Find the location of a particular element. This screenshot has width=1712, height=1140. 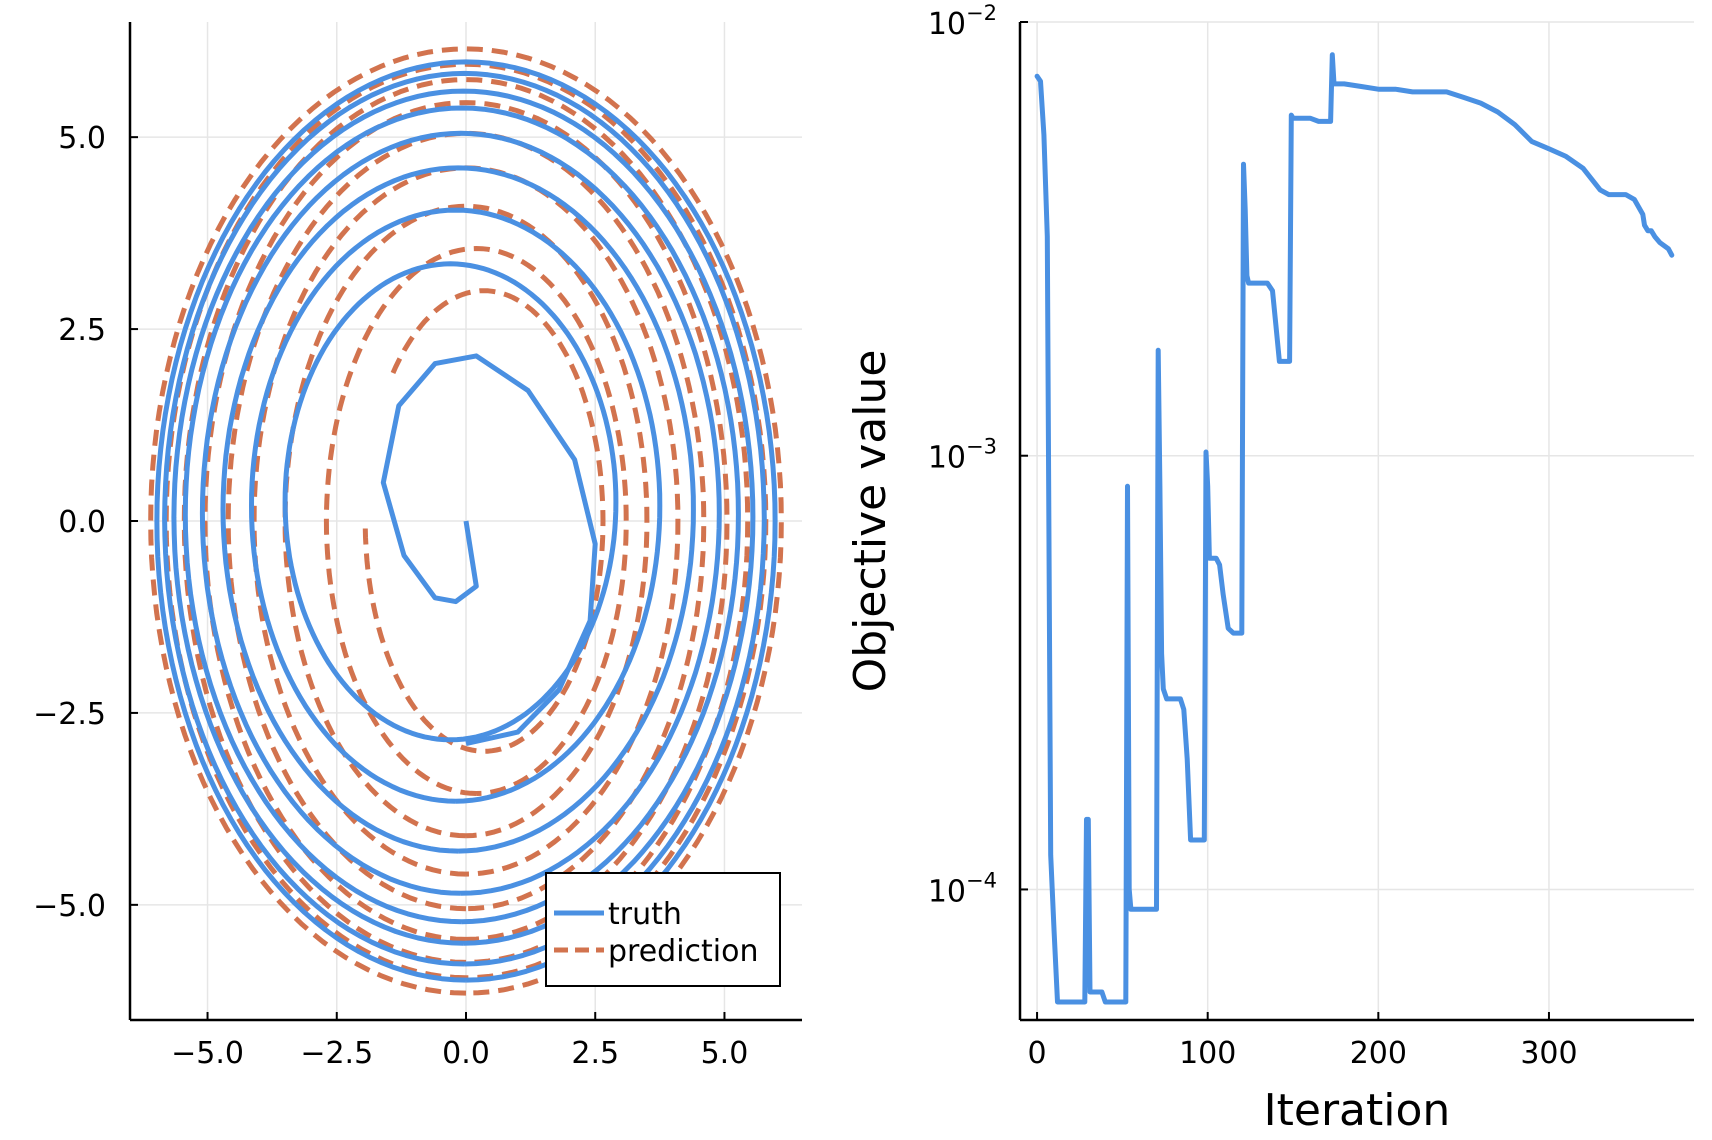

objective-plot-y-tick-label: 10⁻² is located at coordinates (962, 21).